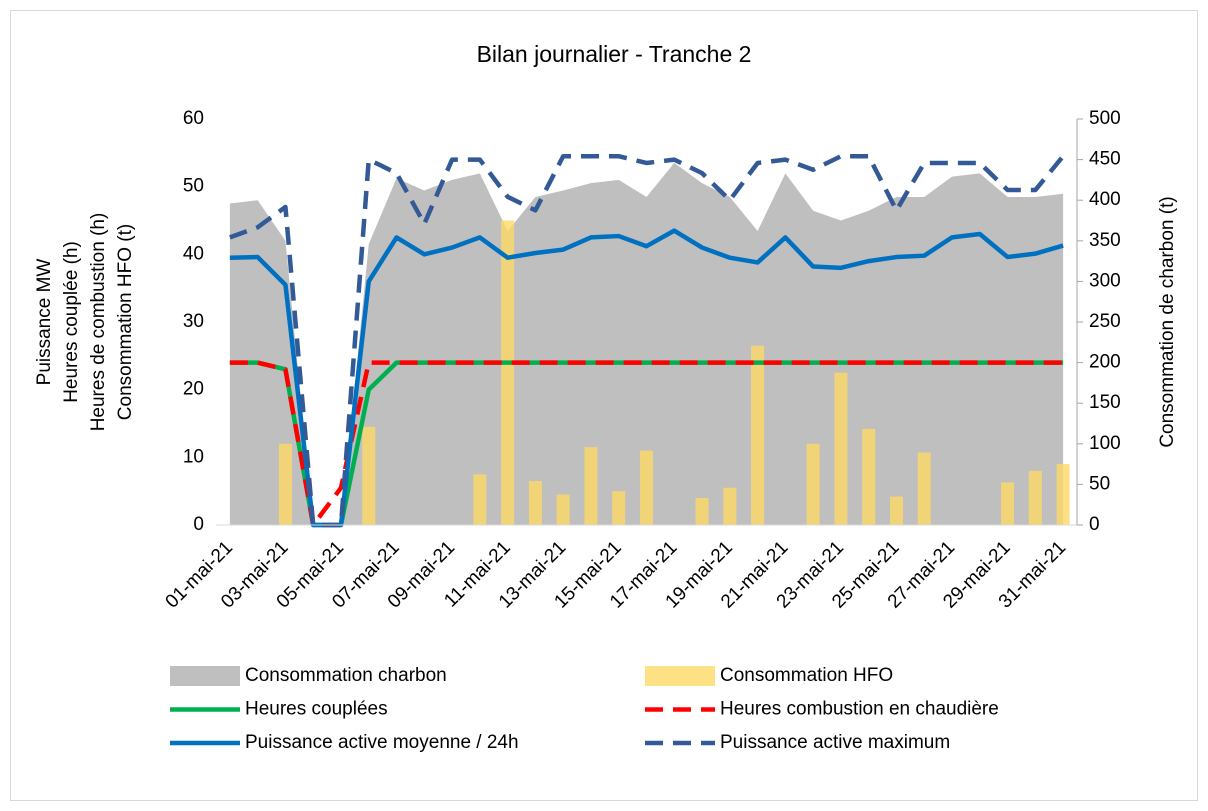 Image resolution: width=1208 pixels, height=811 pixels. I want to click on y-tick-label: 20, so click(193, 389).